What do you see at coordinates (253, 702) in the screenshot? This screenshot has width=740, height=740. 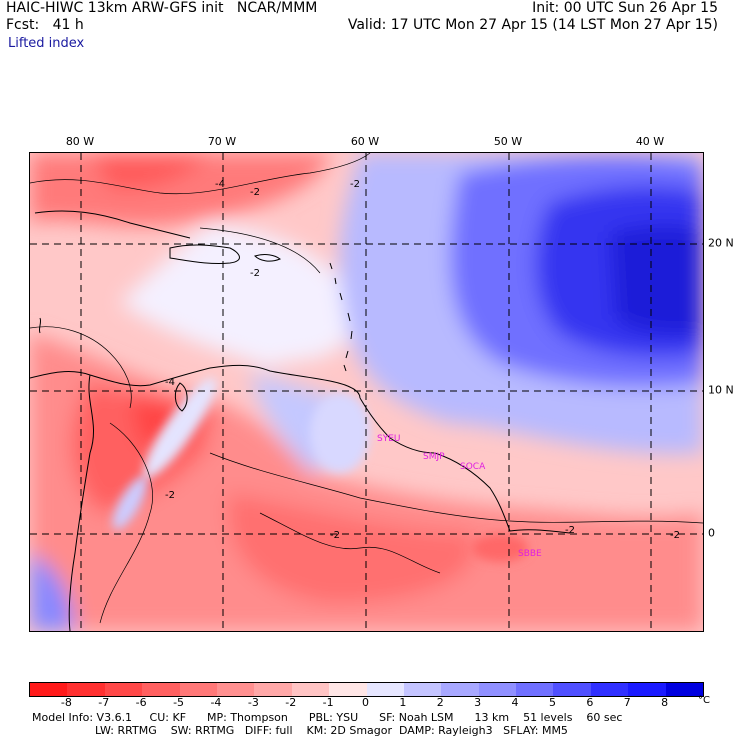 I see `colorbar-label: -3` at bounding box center [253, 702].